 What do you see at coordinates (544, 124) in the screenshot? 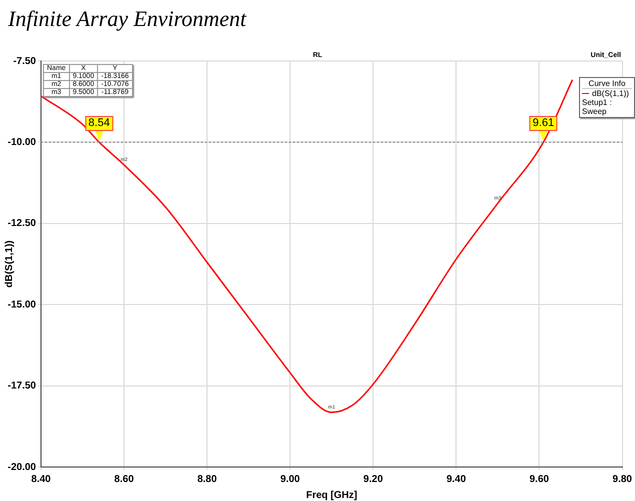
I see `annotation: 9.61` at bounding box center [544, 124].